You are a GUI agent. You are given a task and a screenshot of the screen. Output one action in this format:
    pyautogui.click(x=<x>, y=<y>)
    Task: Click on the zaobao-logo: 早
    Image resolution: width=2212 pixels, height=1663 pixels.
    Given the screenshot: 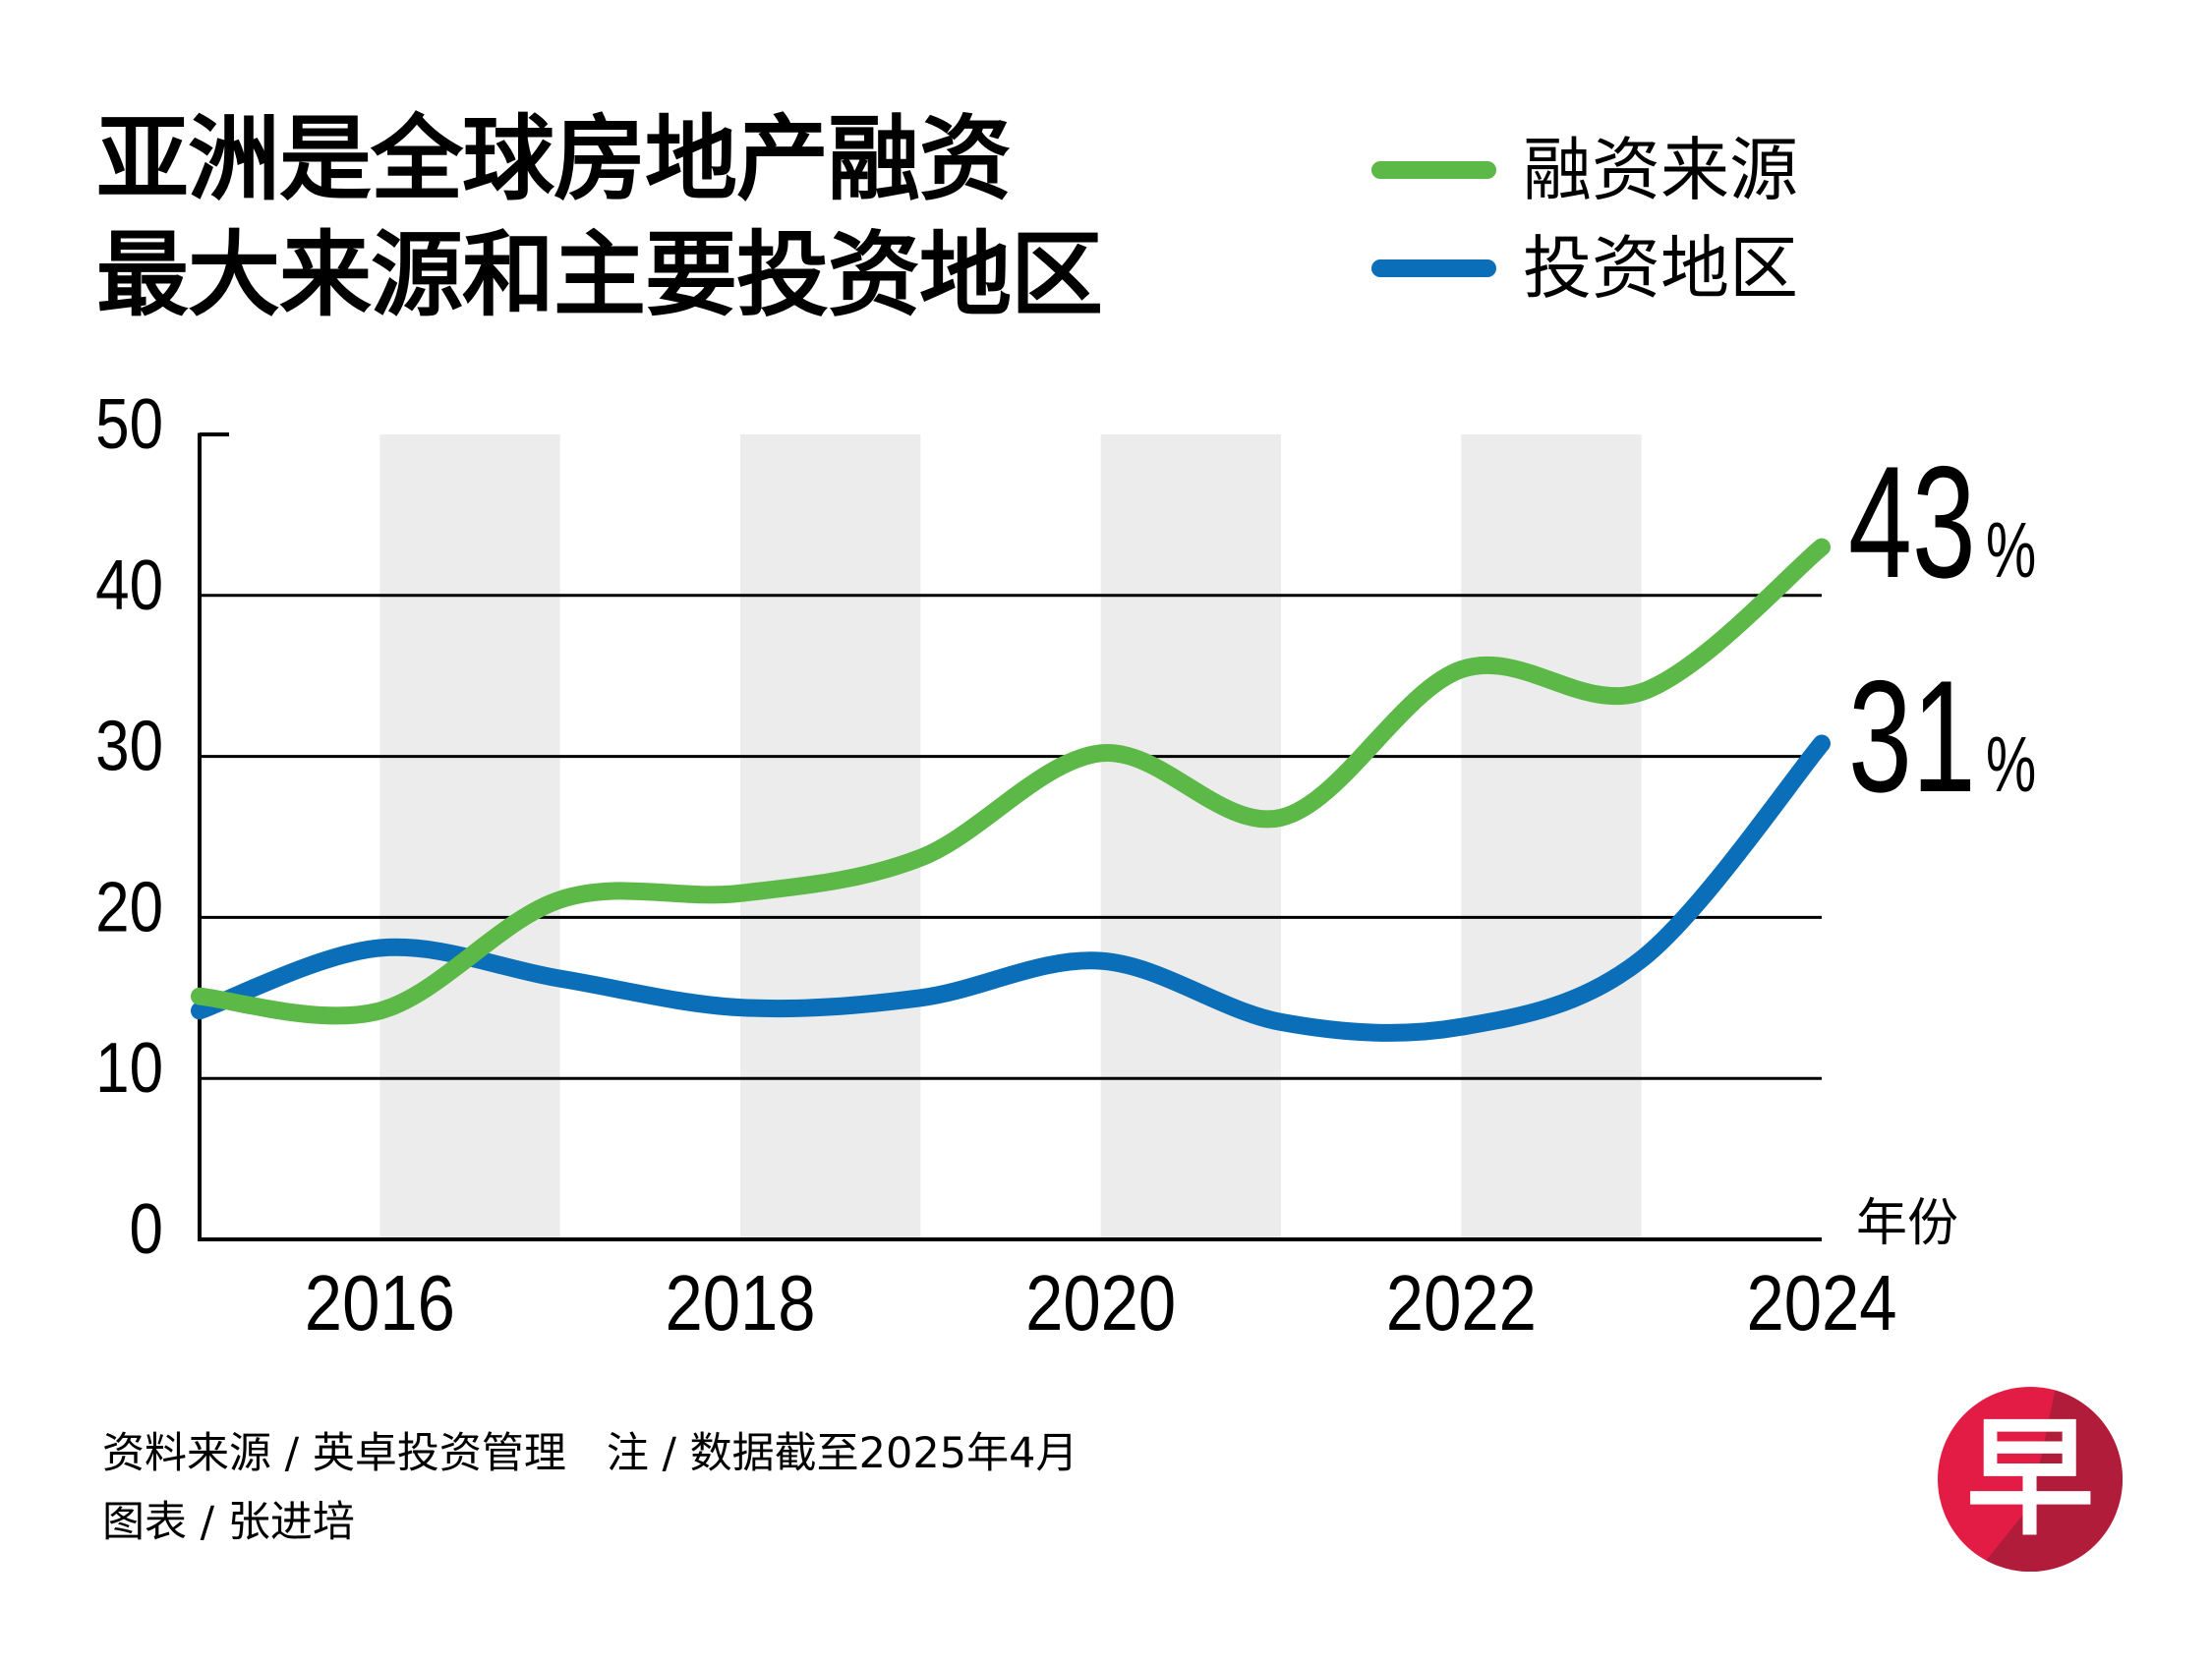 What is the action you would take?
    pyautogui.click(x=2031, y=1480)
    